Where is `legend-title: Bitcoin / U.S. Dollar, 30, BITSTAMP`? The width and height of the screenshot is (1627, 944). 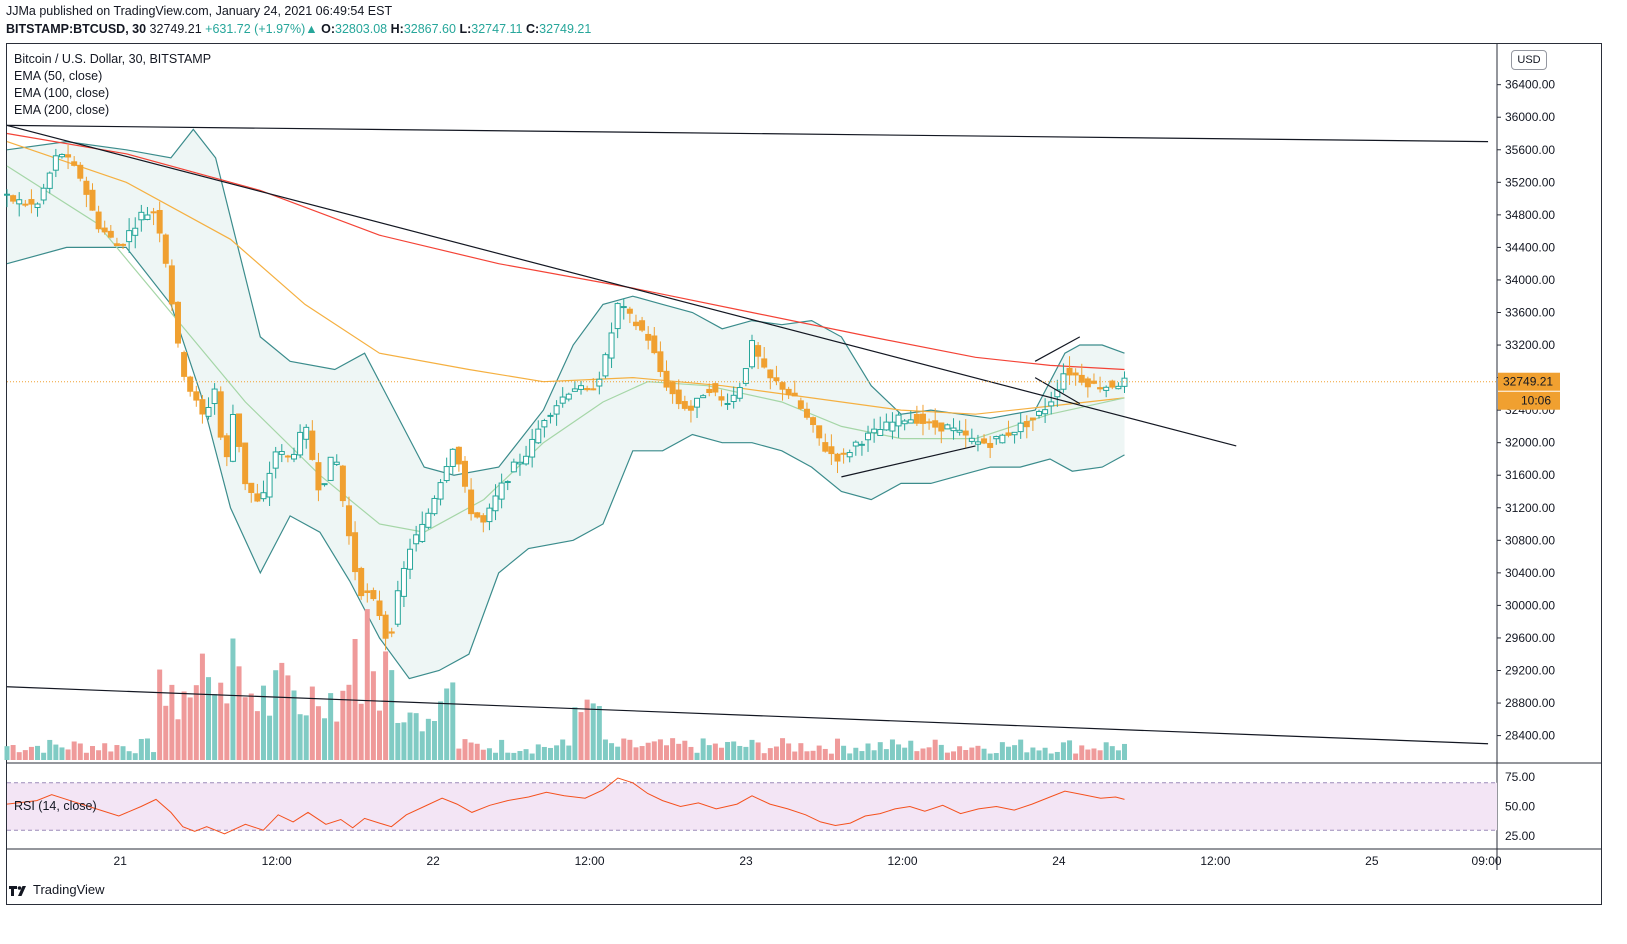 legend-title: Bitcoin / U.S. Dollar, 30, BITSTAMP is located at coordinates (113, 59).